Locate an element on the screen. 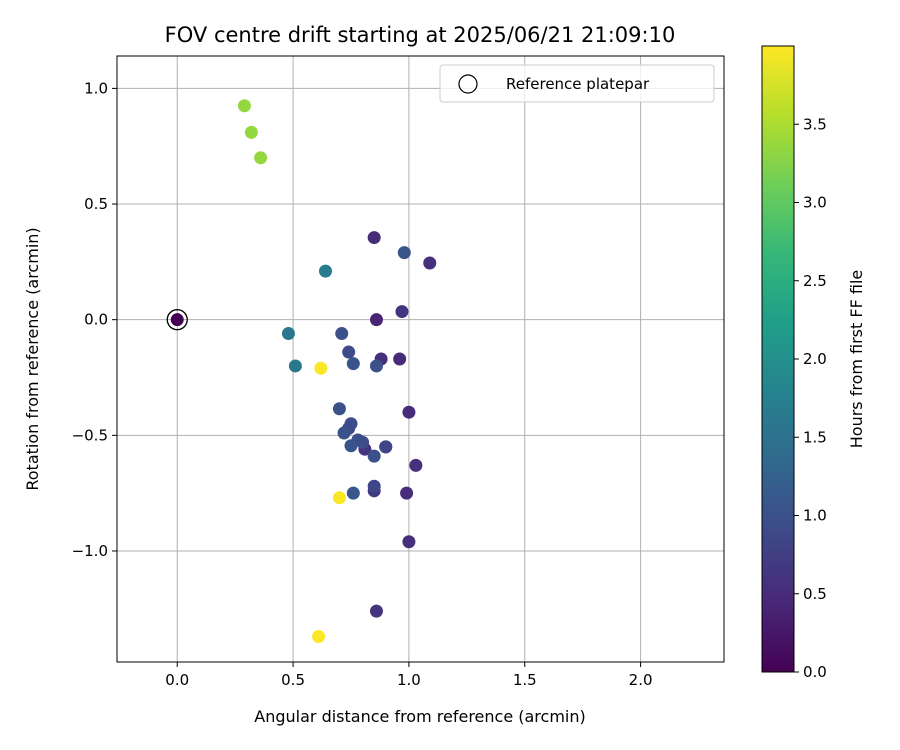  colorbar-gradient is located at coordinates (778, 359).